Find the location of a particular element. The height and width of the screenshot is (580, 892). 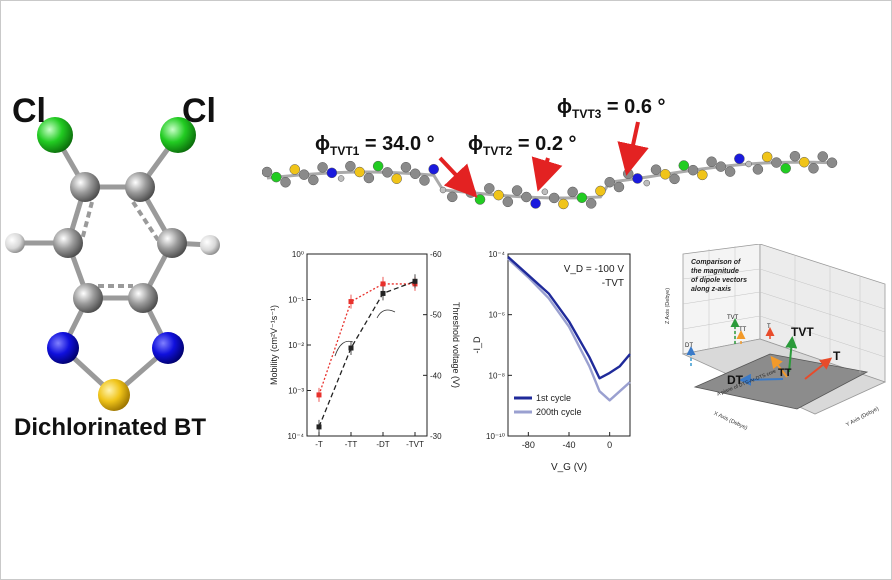

dihedral-label-tvt1: ϕTVT1 = 34.0 ° is located at coordinates (375, 145).